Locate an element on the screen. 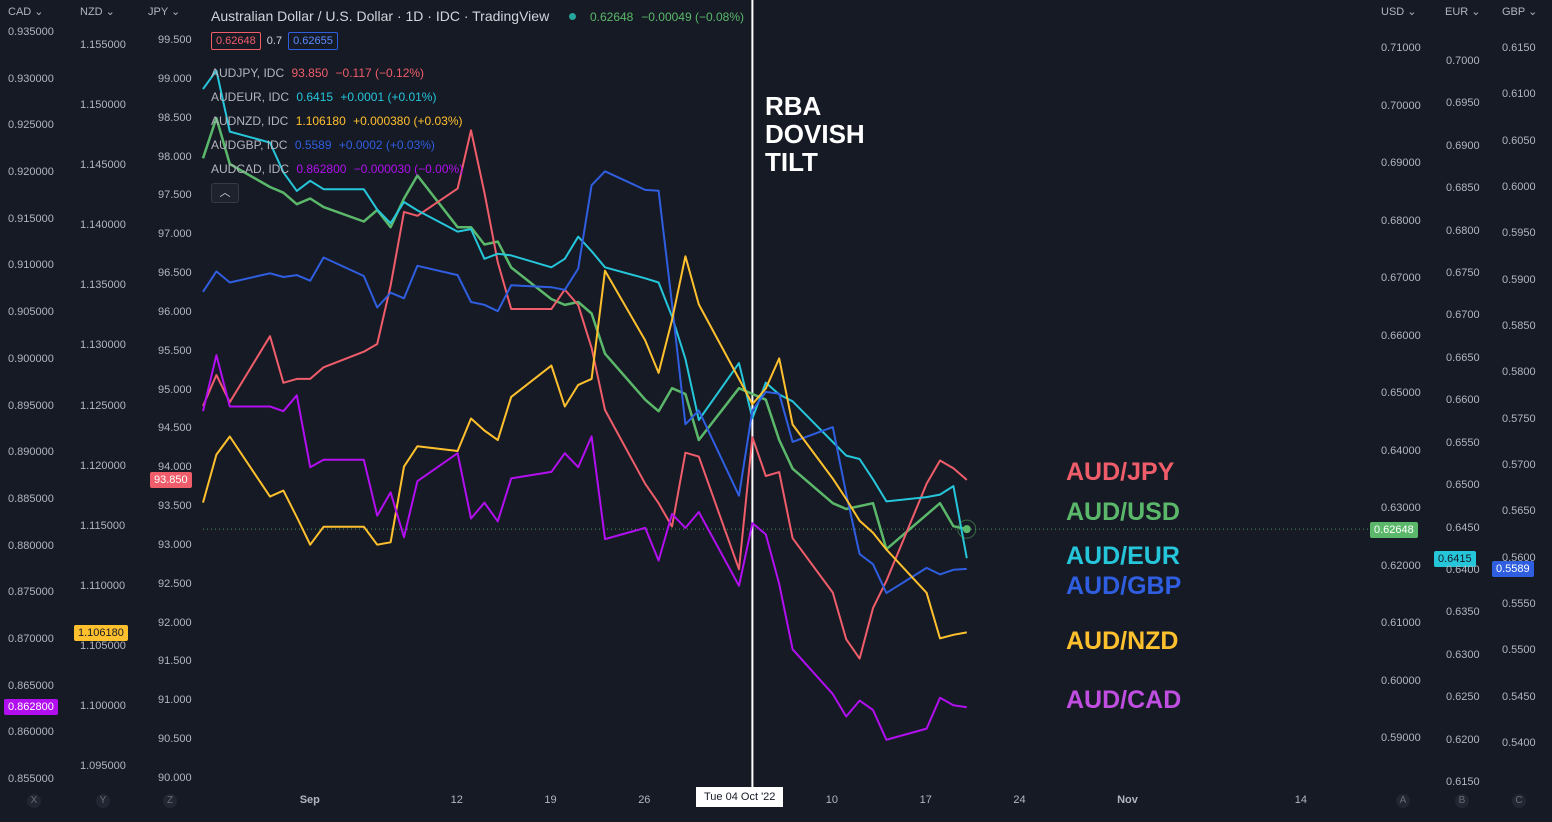  gbp-axis-tick: 0.5750 is located at coordinates (1519, 418).